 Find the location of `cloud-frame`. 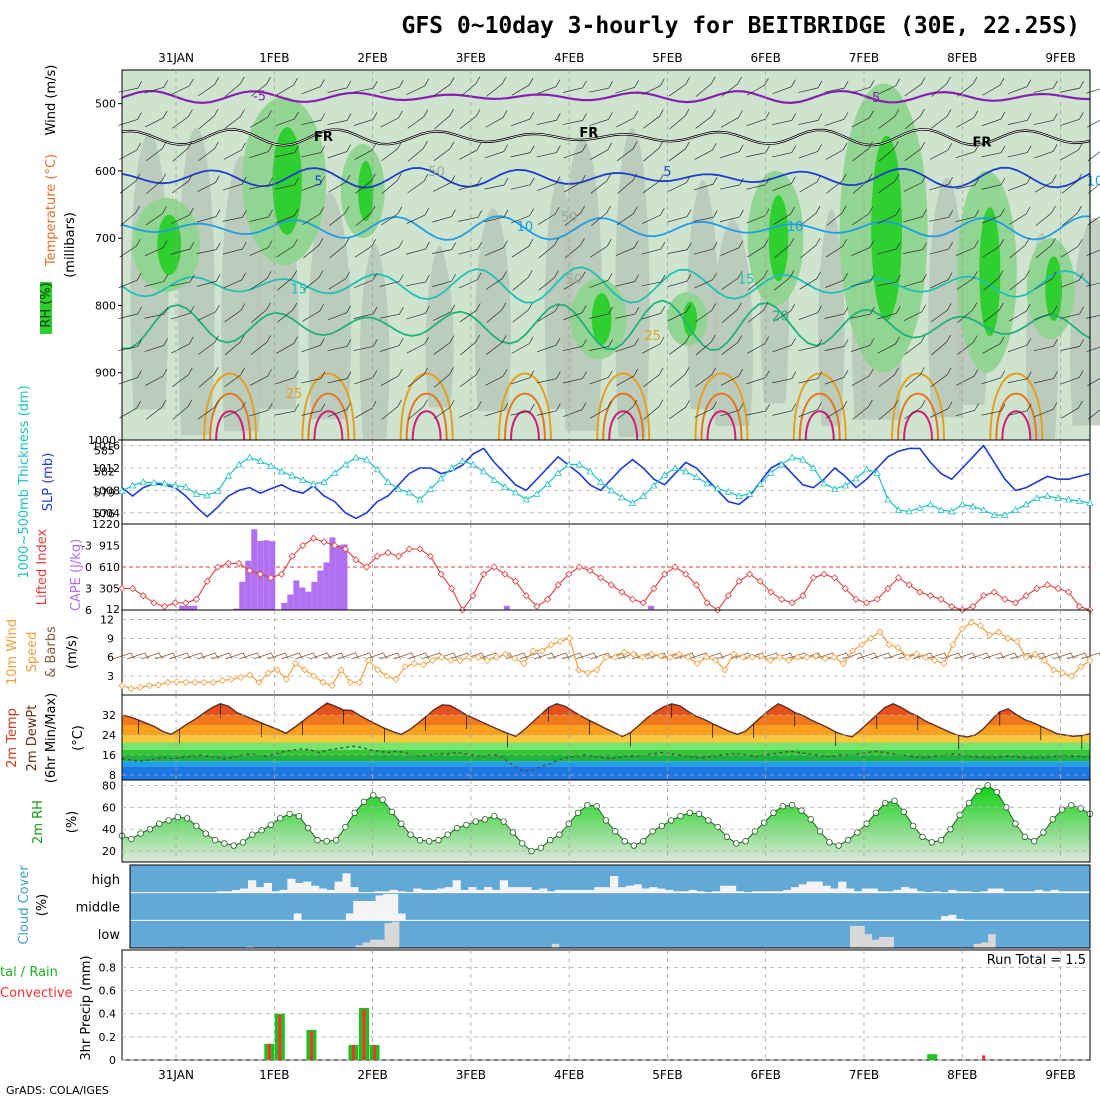

cloud-frame is located at coordinates (610, 906).